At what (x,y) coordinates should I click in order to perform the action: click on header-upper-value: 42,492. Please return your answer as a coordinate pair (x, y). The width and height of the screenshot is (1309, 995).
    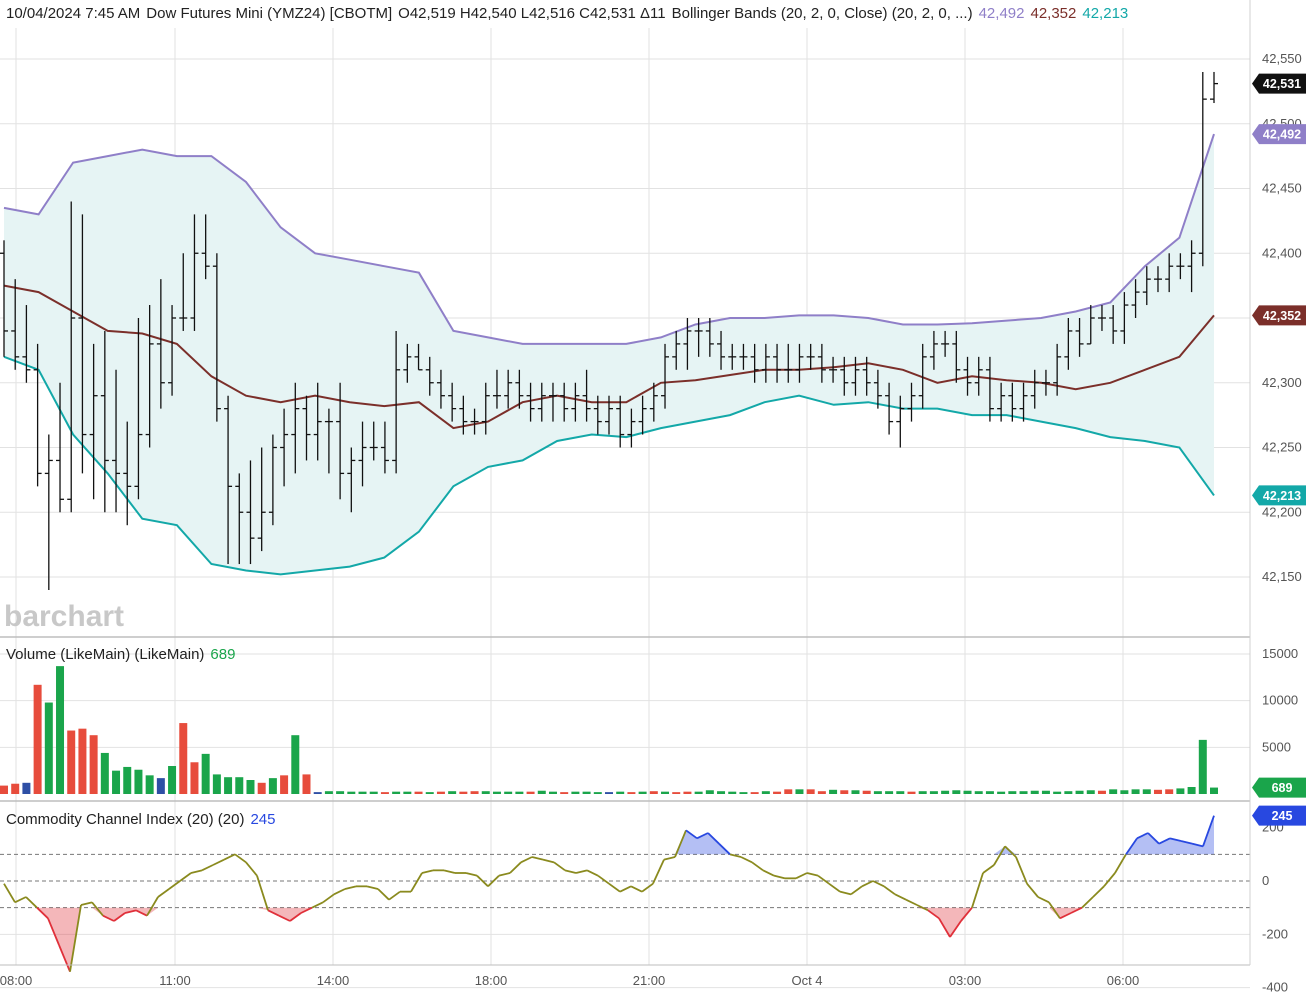
    Looking at the image, I should click on (1002, 13).